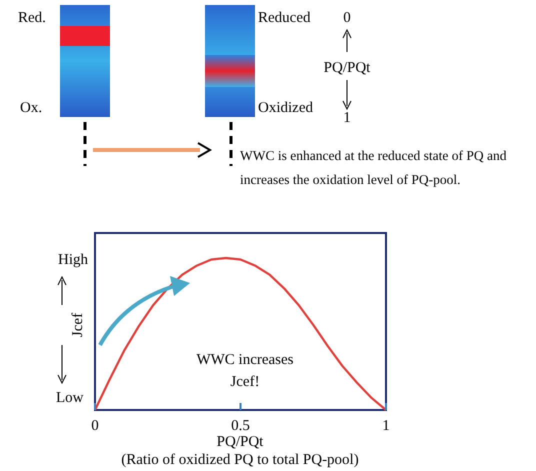  I want to click on x-tick-label: 0, so click(95, 426).